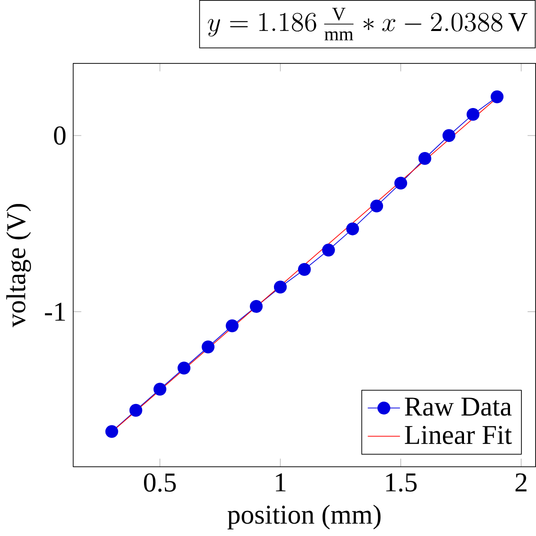 The image size is (536, 536). I want to click on legend-label: Linear Fit, so click(458, 435).